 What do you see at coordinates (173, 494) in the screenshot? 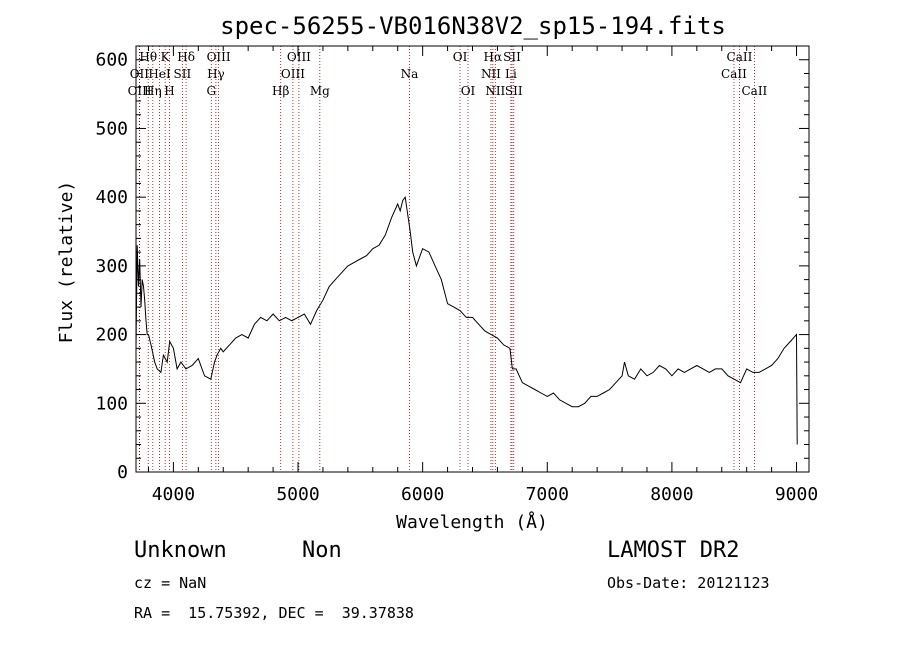
I see `x-tick-label: 4000` at bounding box center [173, 494].